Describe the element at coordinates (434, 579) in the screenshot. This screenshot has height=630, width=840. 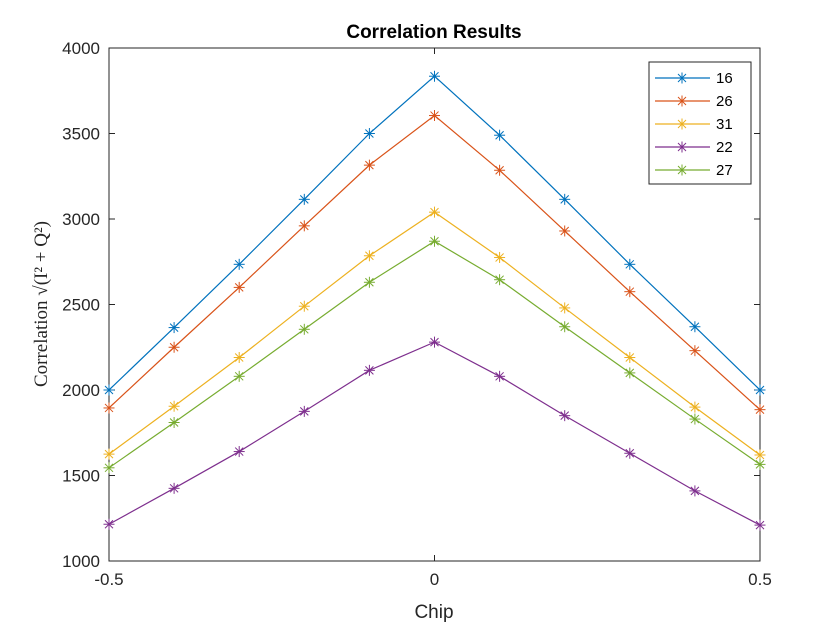
I see `x-tick-label: 0` at that location.